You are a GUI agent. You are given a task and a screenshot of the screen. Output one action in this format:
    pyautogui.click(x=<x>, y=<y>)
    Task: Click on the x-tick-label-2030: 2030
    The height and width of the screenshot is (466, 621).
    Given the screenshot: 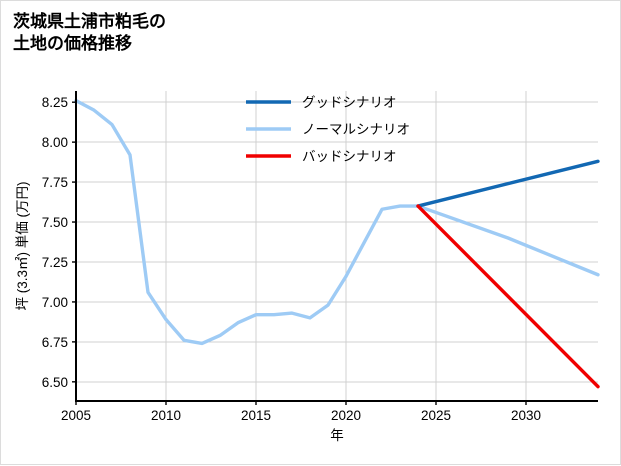 What is the action you would take?
    pyautogui.click(x=526, y=415)
    